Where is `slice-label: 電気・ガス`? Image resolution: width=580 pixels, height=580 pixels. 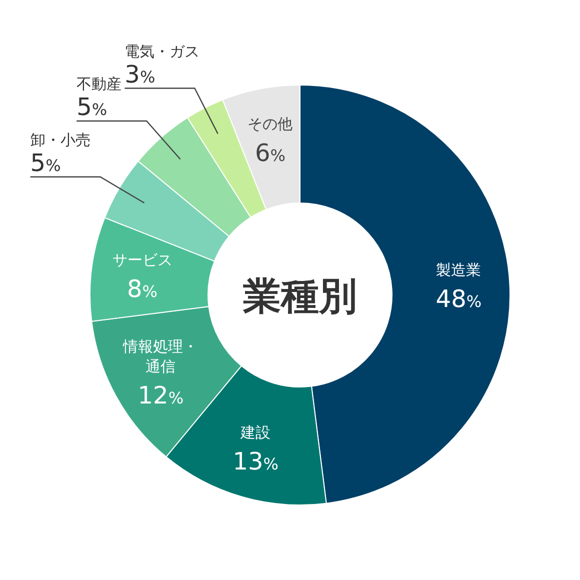
slice-label: 電気・ガス is located at coordinates (162, 51).